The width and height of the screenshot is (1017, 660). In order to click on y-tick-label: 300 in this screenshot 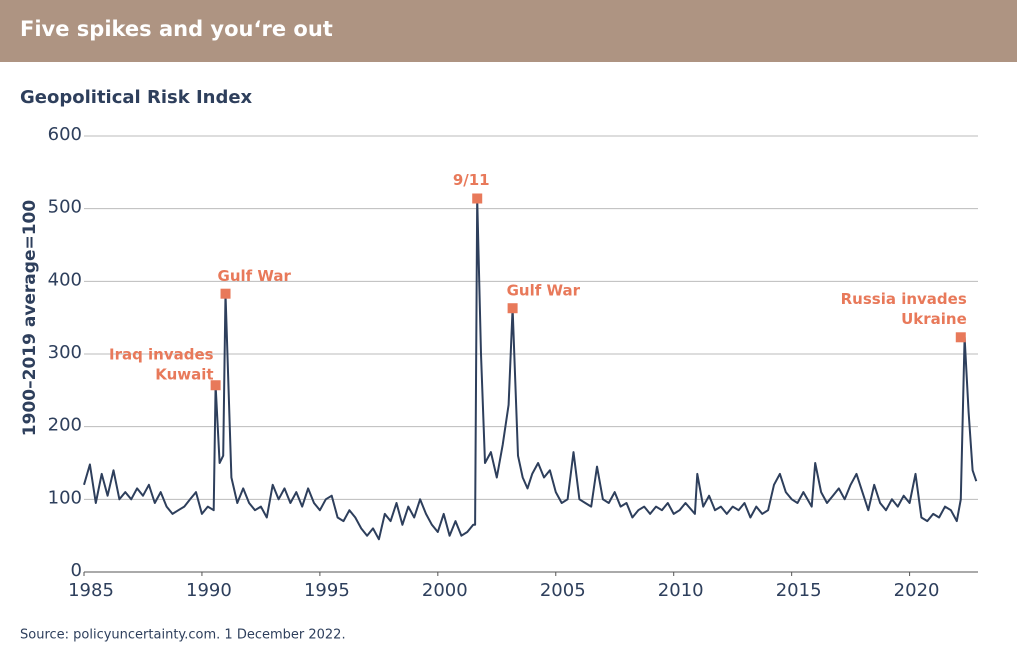, I will do `click(65, 352)`.